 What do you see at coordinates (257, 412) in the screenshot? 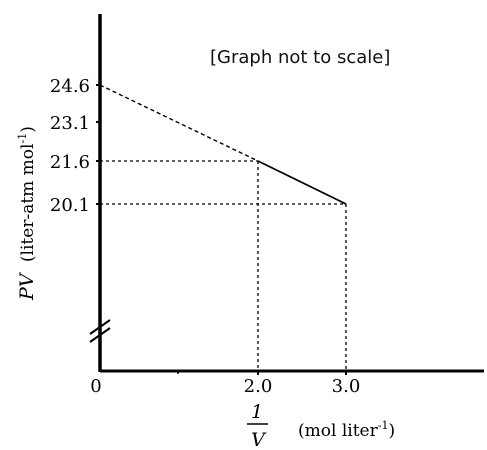
I see `x-label-numerator: 1` at bounding box center [257, 412].